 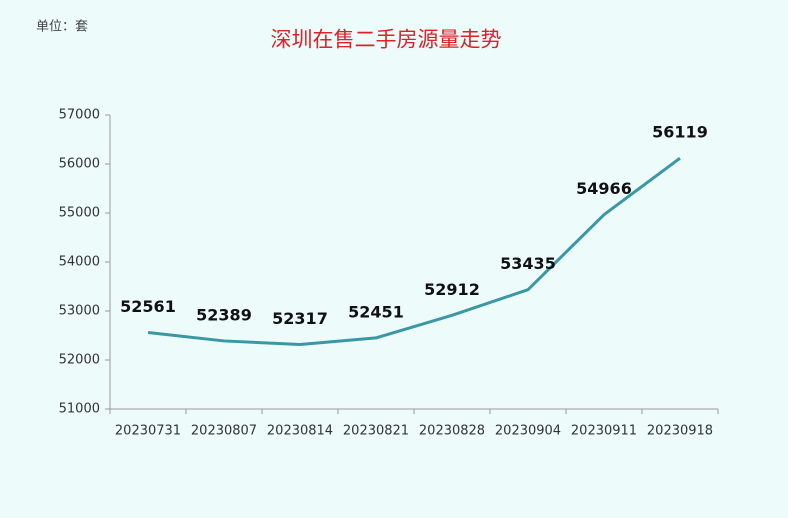 I want to click on value-label: 52912, so click(x=452, y=289).